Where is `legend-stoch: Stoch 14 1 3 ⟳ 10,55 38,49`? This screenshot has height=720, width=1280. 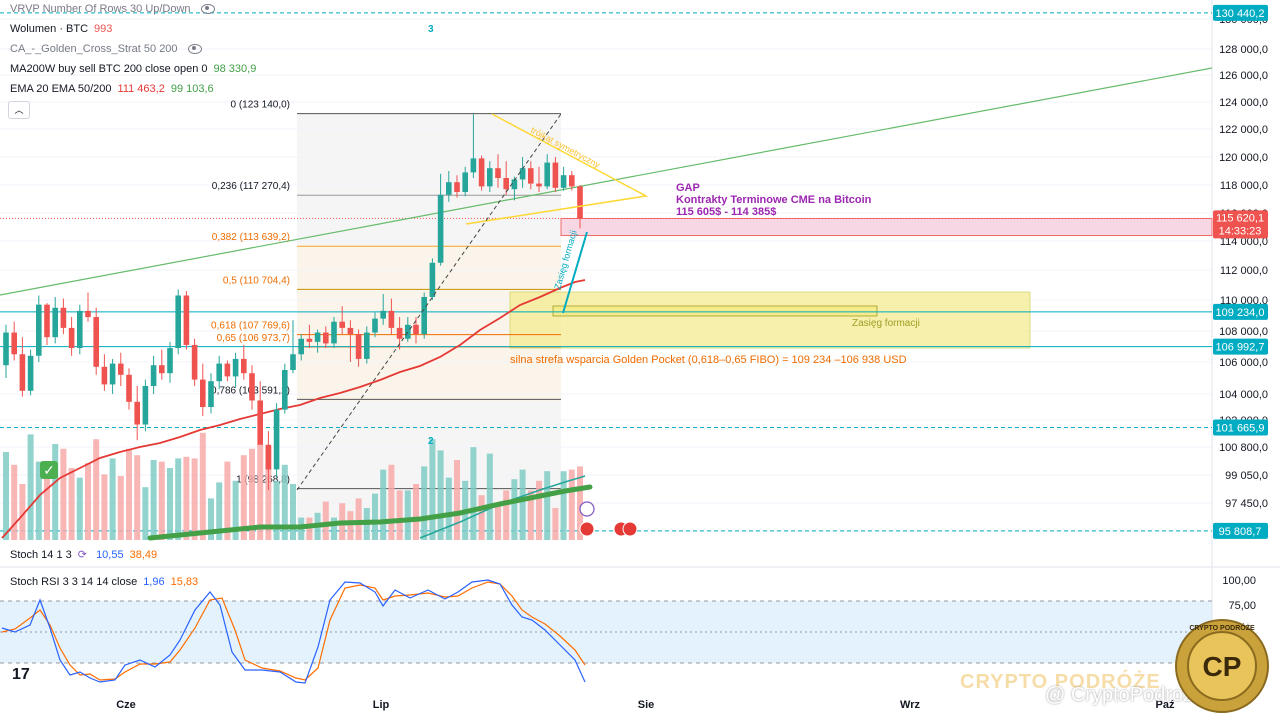
legend-stoch: Stoch 14 1 3 ⟳ 10,55 38,49 is located at coordinates (86, 554).